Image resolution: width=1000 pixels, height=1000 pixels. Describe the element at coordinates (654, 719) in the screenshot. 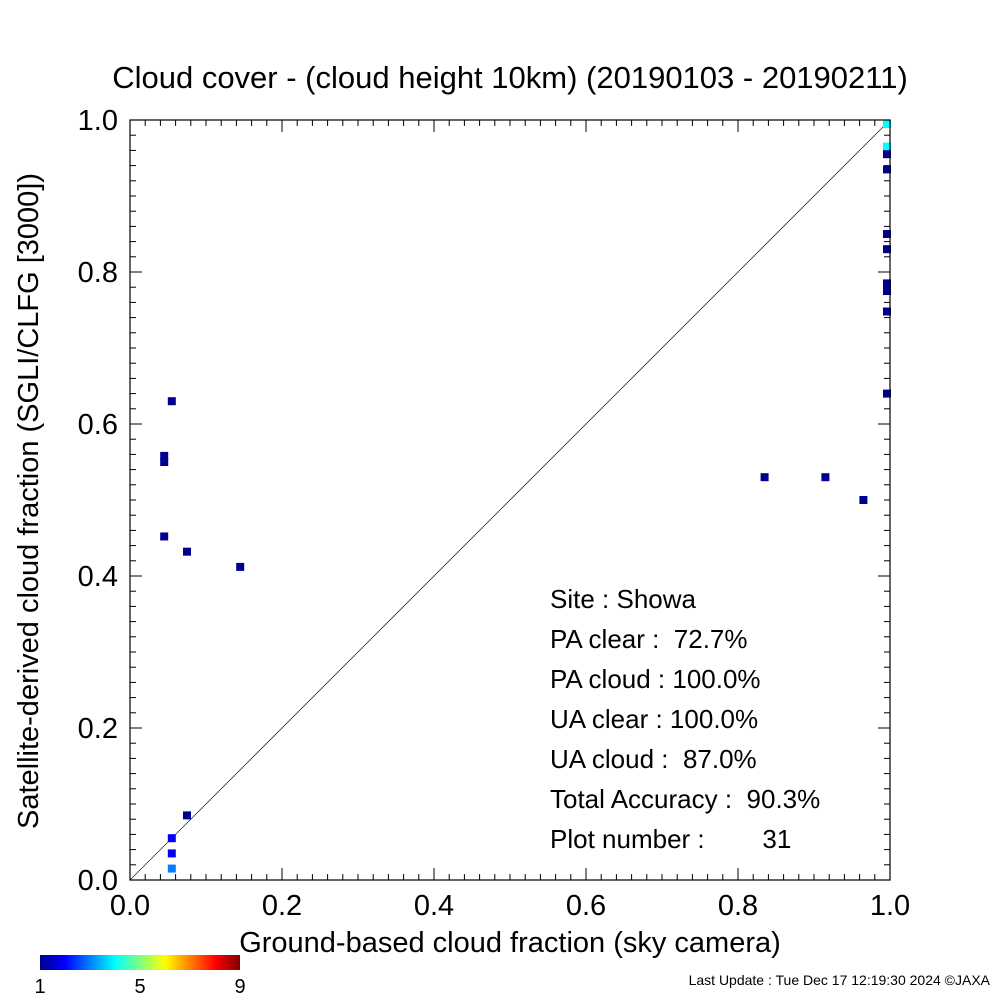

I see `stat-line: UA clear : 100.0%` at that location.